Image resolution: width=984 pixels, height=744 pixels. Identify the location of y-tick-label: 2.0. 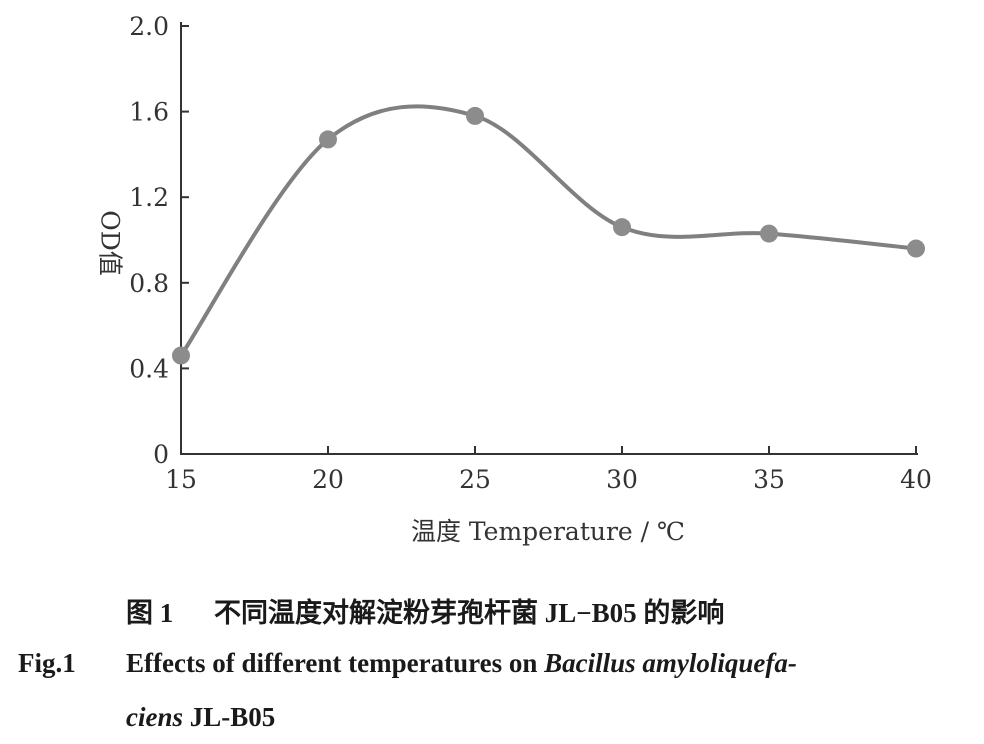
(149, 26).